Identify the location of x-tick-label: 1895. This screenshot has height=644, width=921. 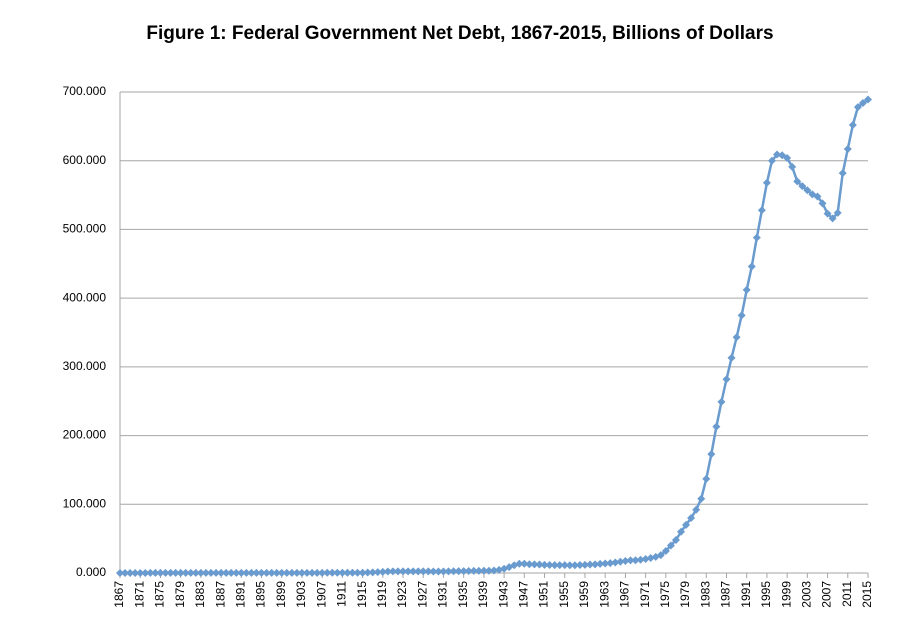
(261, 594).